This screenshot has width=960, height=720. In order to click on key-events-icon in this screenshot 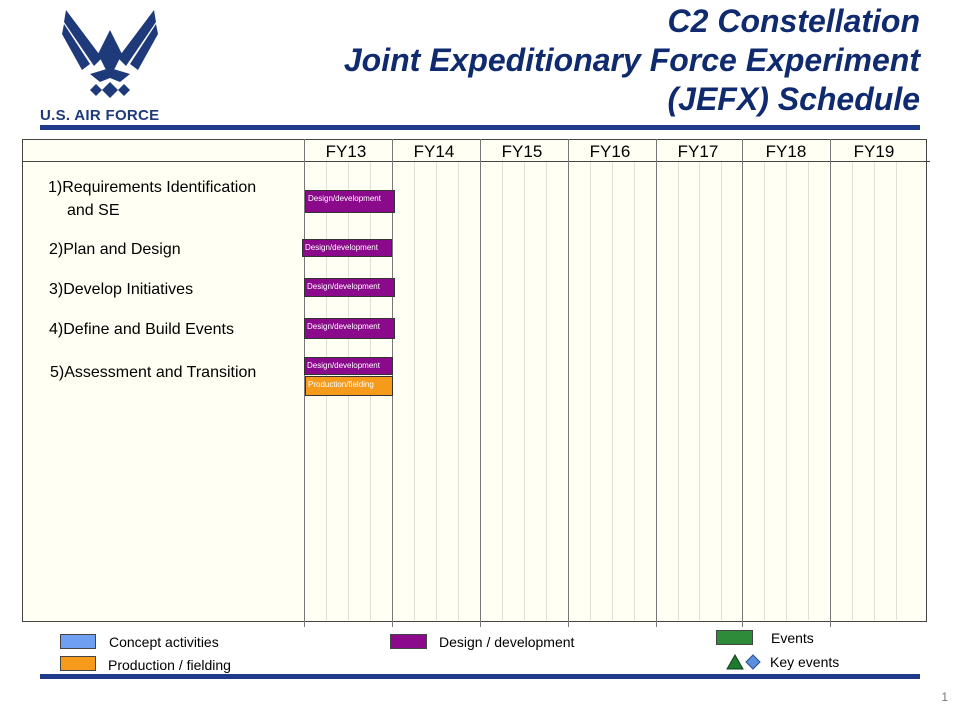, I will do `click(743, 662)`.